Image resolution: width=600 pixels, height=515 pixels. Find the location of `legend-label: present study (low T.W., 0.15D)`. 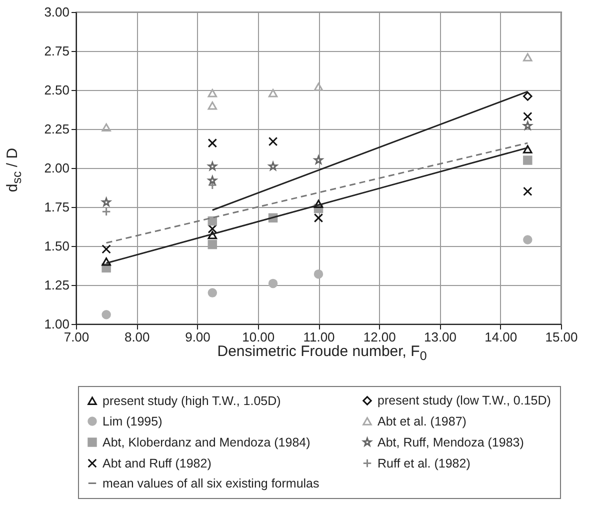

legend-label: present study (low T.W., 0.15D) is located at coordinates (464, 401).